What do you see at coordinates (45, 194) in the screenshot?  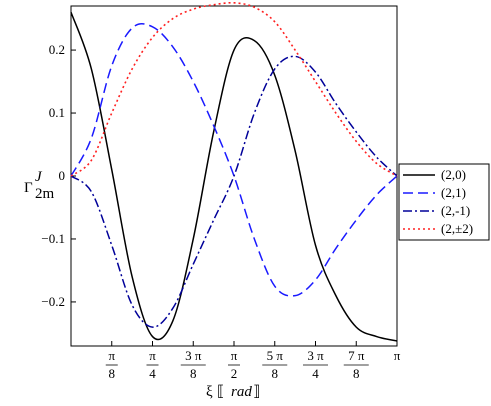 I see `y-label-sub: 2m` at bounding box center [45, 194].